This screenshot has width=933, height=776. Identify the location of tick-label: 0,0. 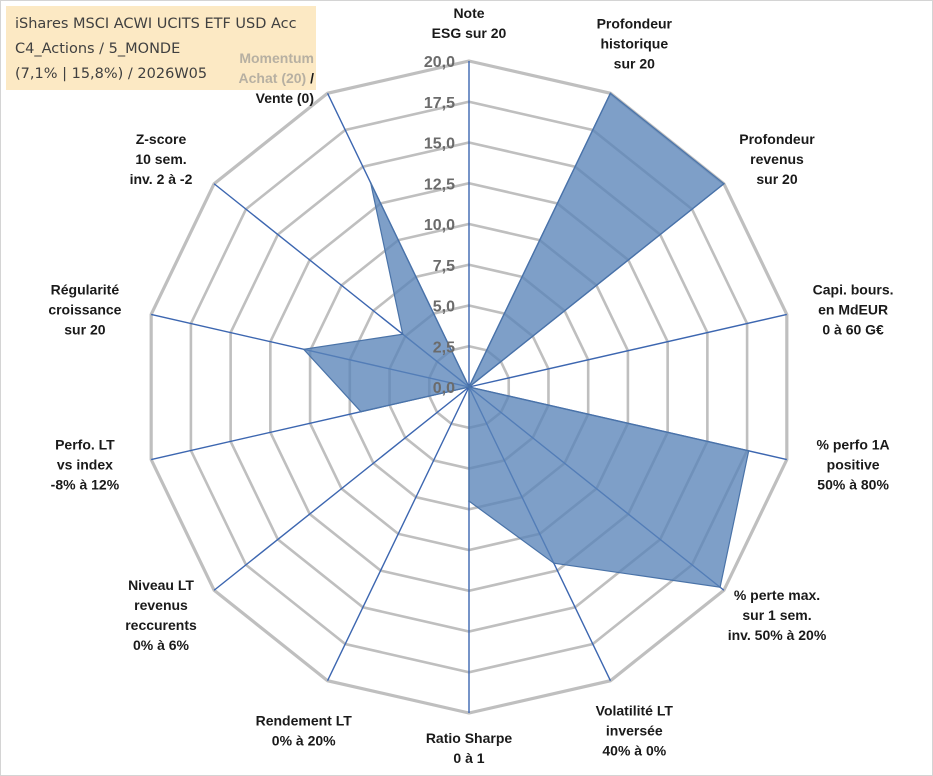
(444, 388).